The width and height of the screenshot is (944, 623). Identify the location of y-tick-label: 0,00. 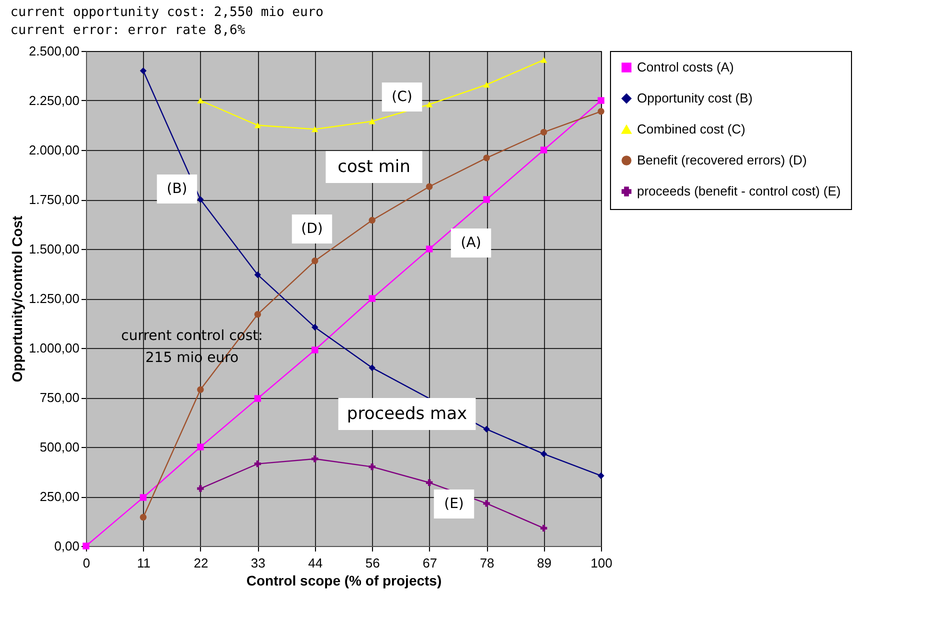
(67, 546).